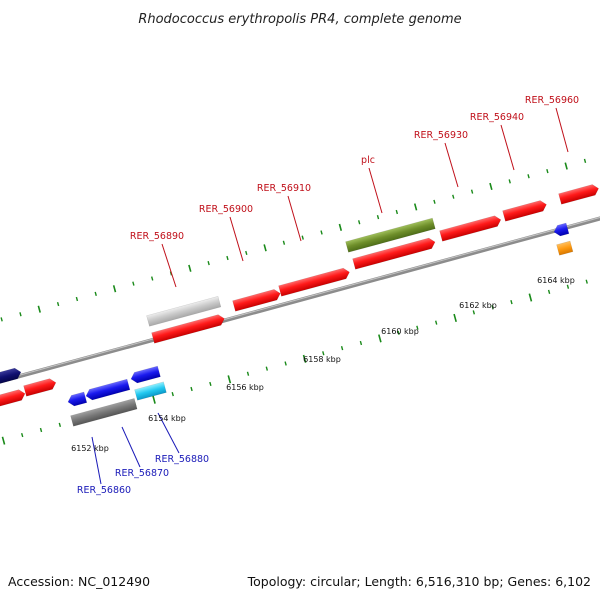 This screenshot has height=600, width=600. I want to click on gene-label: RER_56960, so click(552, 100).